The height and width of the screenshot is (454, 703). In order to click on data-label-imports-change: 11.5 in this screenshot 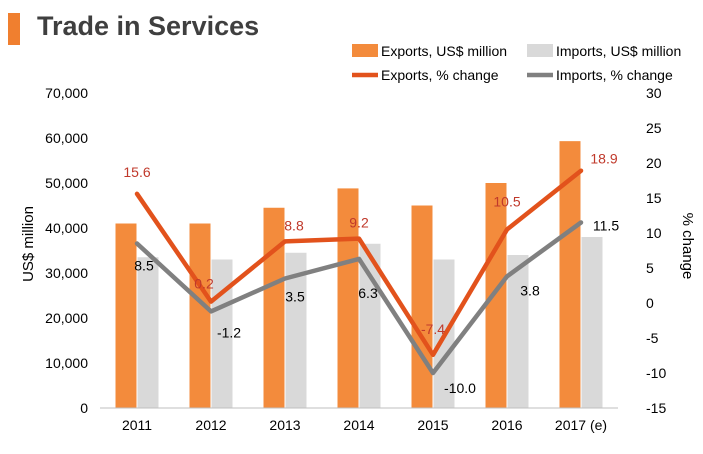, I will do `click(606, 226)`.